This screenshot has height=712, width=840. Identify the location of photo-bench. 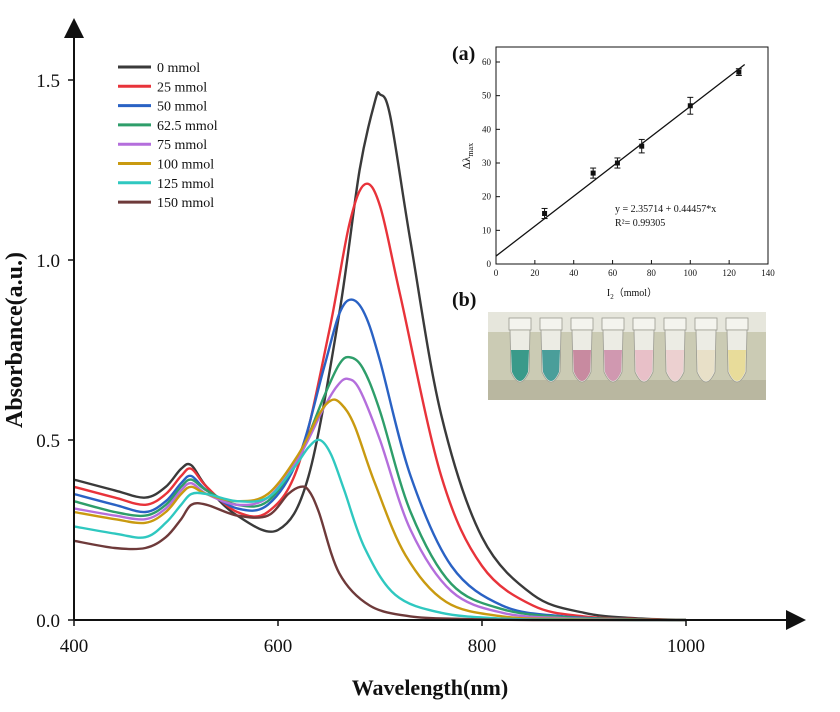
(627, 390).